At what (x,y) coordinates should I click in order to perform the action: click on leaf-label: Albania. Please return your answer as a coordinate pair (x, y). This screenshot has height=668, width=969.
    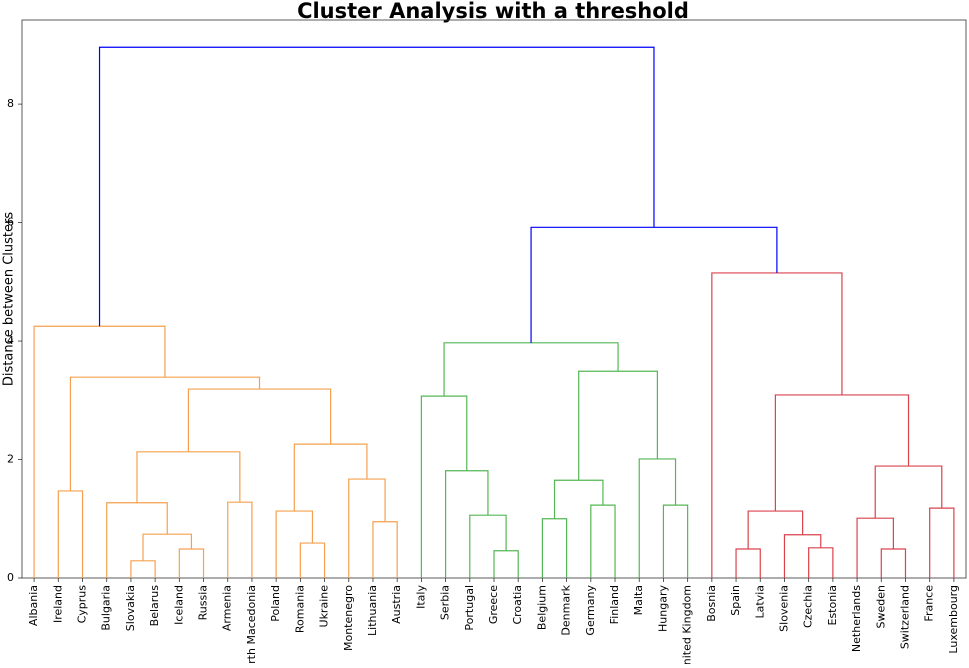
    Looking at the image, I should click on (33, 605).